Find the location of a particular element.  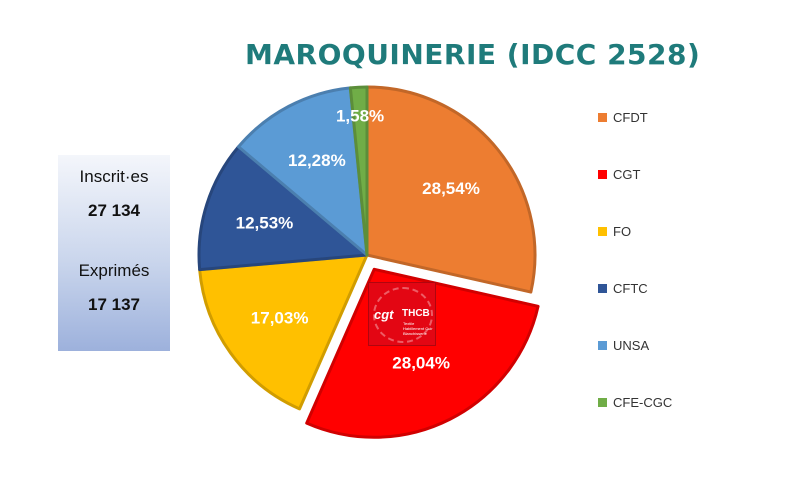

pie-slice-fo is located at coordinates (283, 332).